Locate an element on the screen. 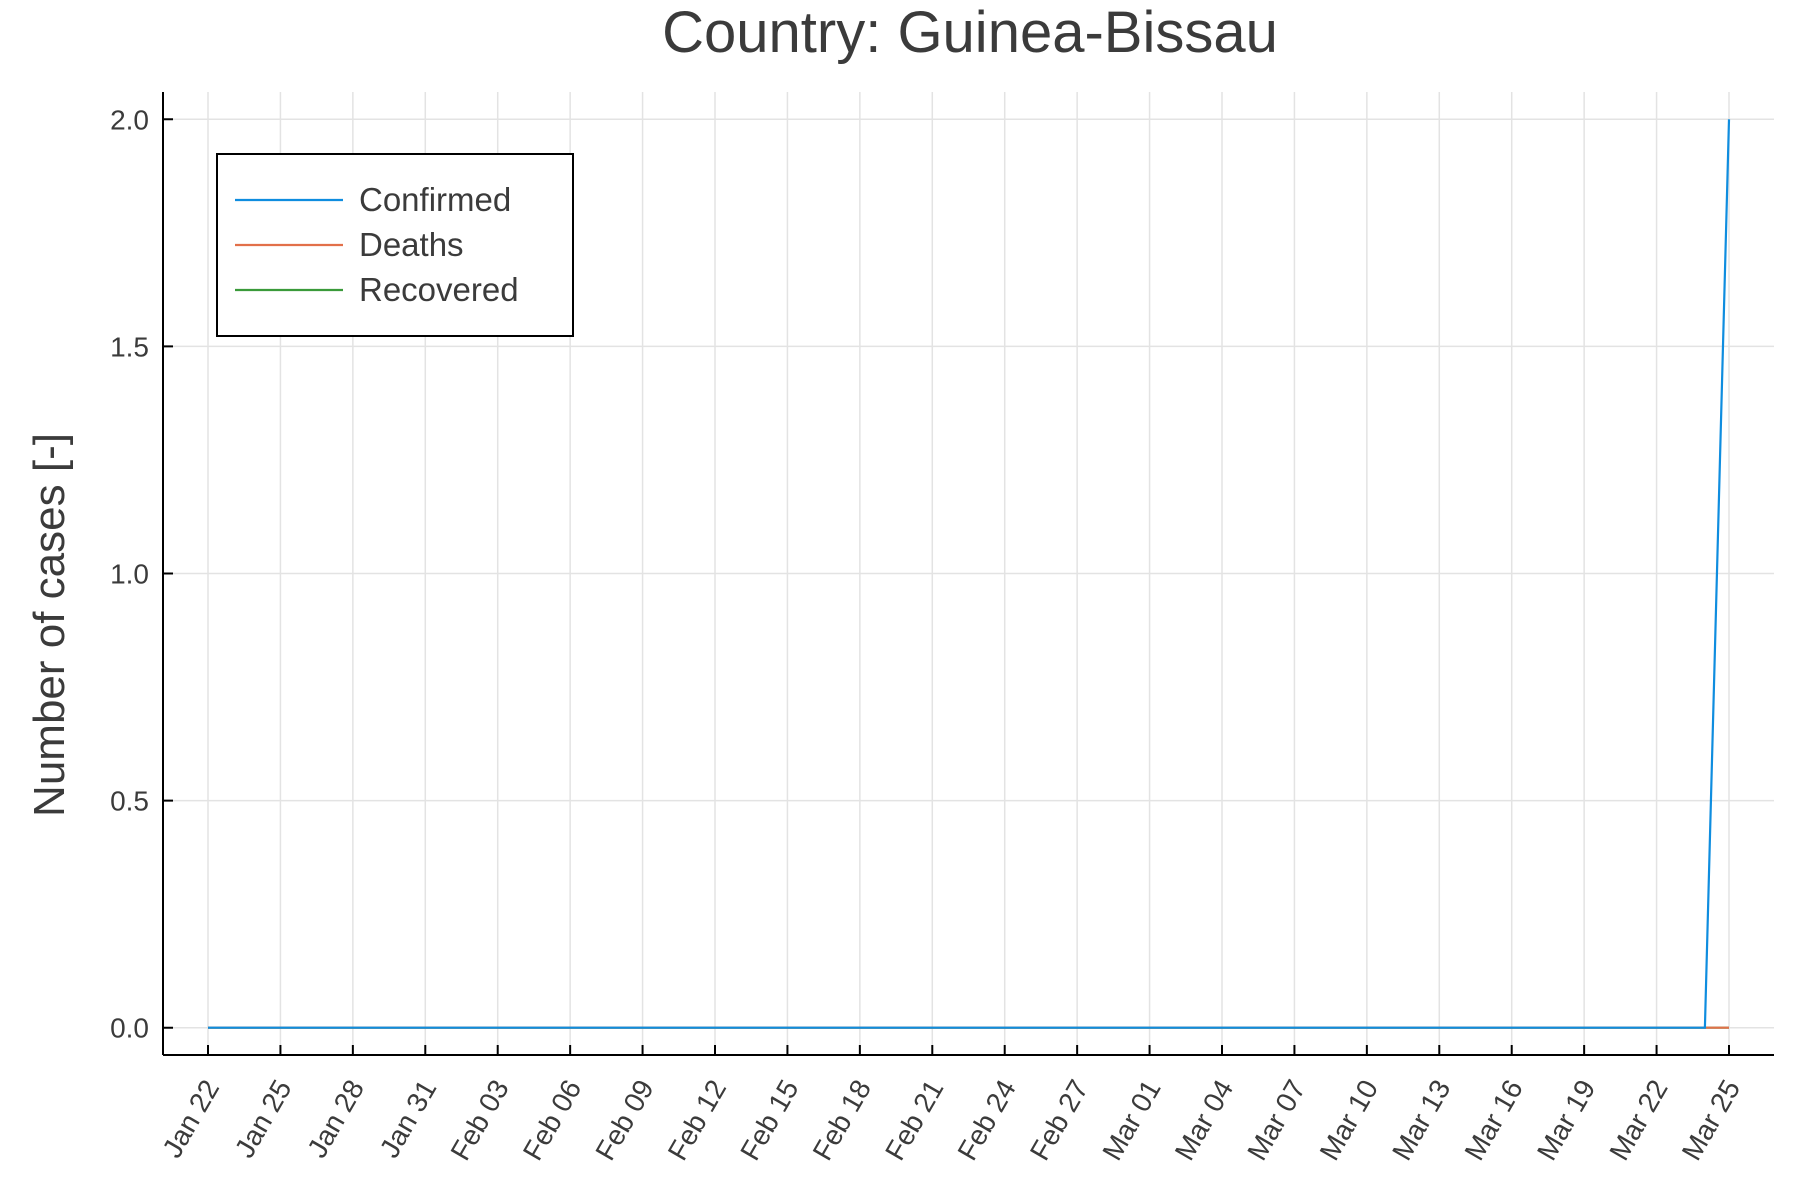  x-tick-label: Feb 15 is located at coordinates (769, 1120).